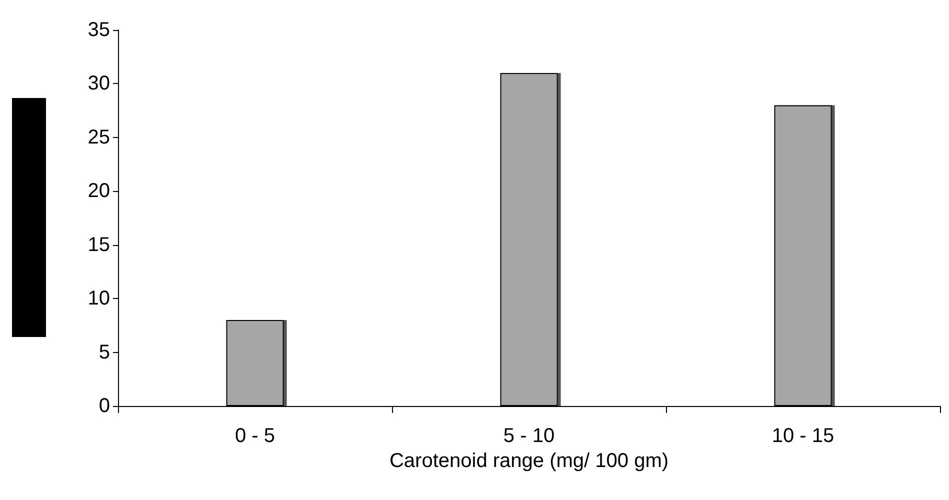  I want to click on y-tick-label: 0, so click(104, 406).